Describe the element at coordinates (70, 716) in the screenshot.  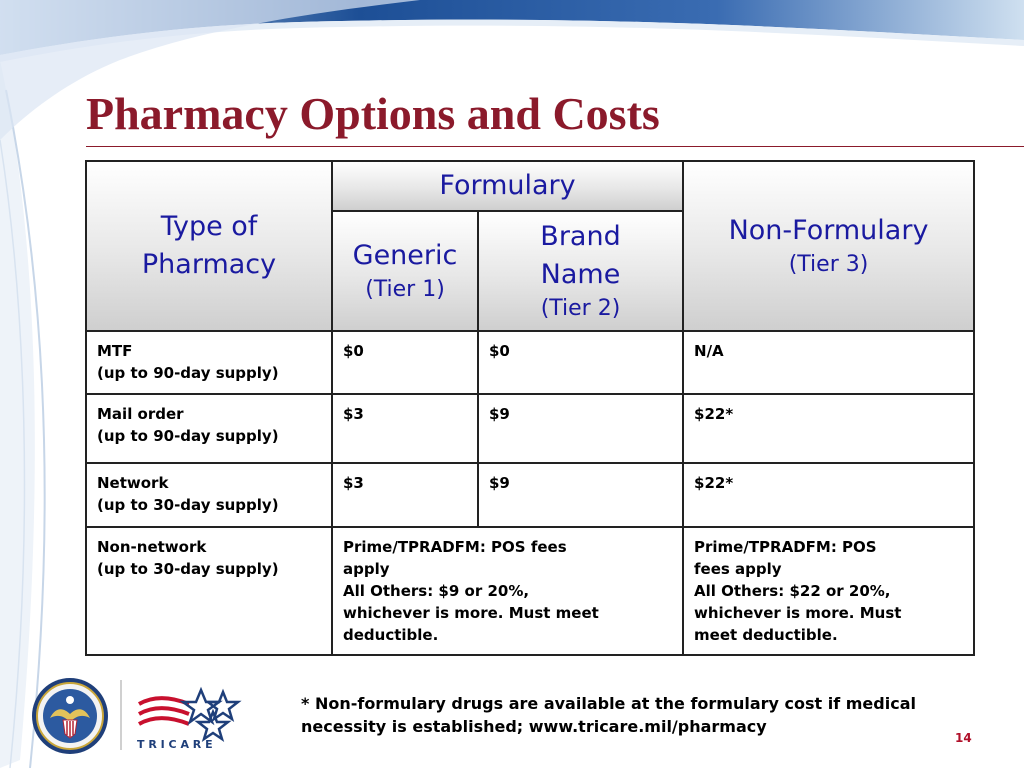
I see `department-of-defense-seal-icon` at that location.